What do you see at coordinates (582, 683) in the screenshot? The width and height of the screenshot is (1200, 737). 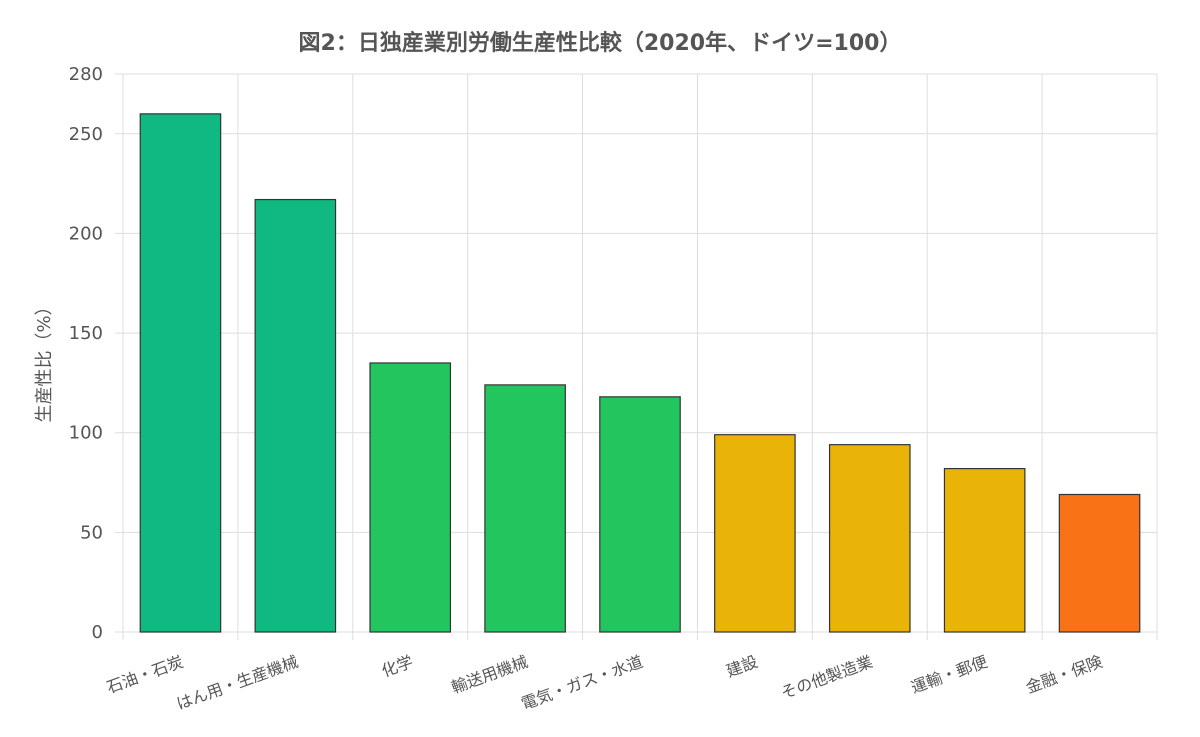 I see `x-tick-label-4: 電気・ガス・水道` at bounding box center [582, 683].